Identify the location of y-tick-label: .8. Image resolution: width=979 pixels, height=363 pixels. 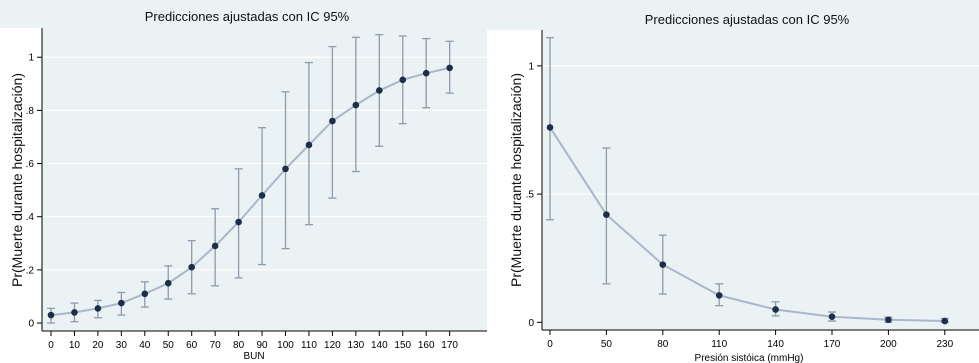
(30, 111).